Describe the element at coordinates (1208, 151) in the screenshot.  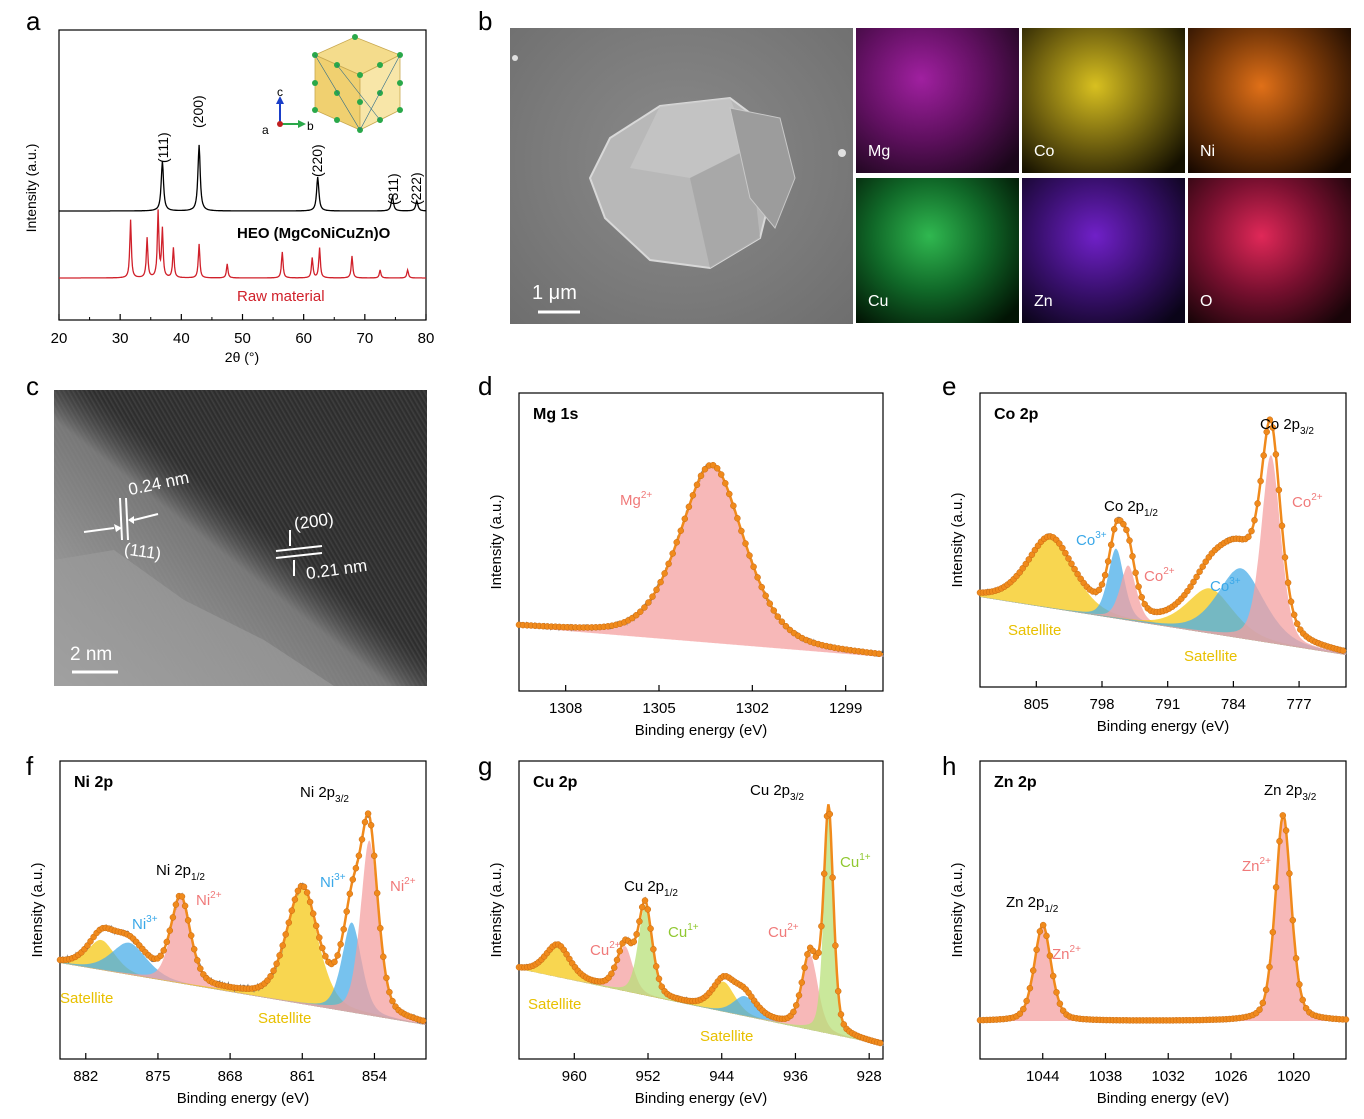
I see `eds-label-ni: Ni` at that location.